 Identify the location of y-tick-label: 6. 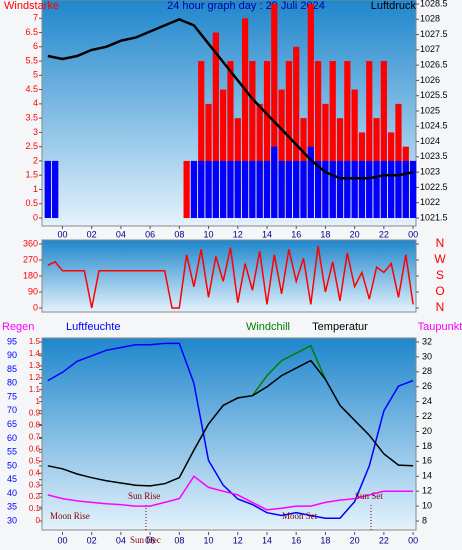
(35, 46).